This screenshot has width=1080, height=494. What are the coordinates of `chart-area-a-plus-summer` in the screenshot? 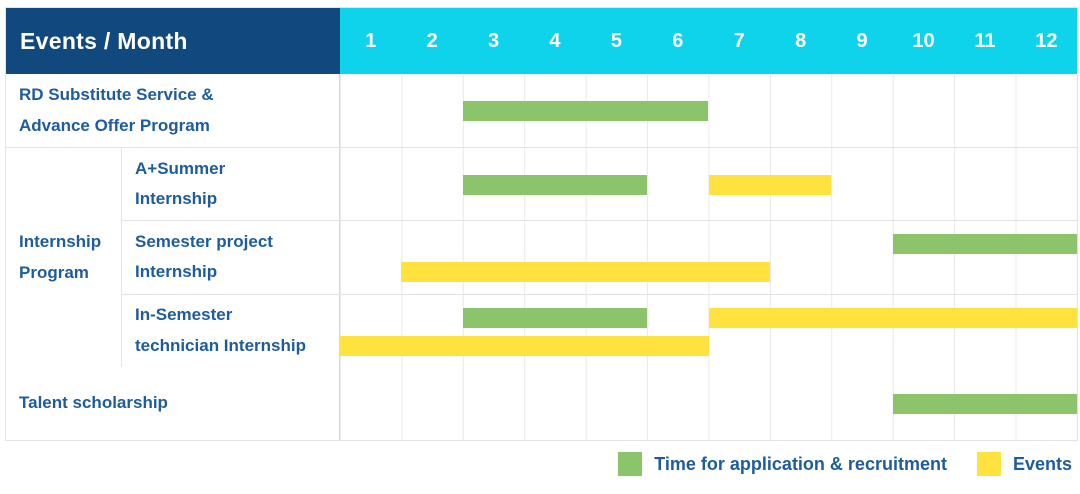 It's located at (708, 184).